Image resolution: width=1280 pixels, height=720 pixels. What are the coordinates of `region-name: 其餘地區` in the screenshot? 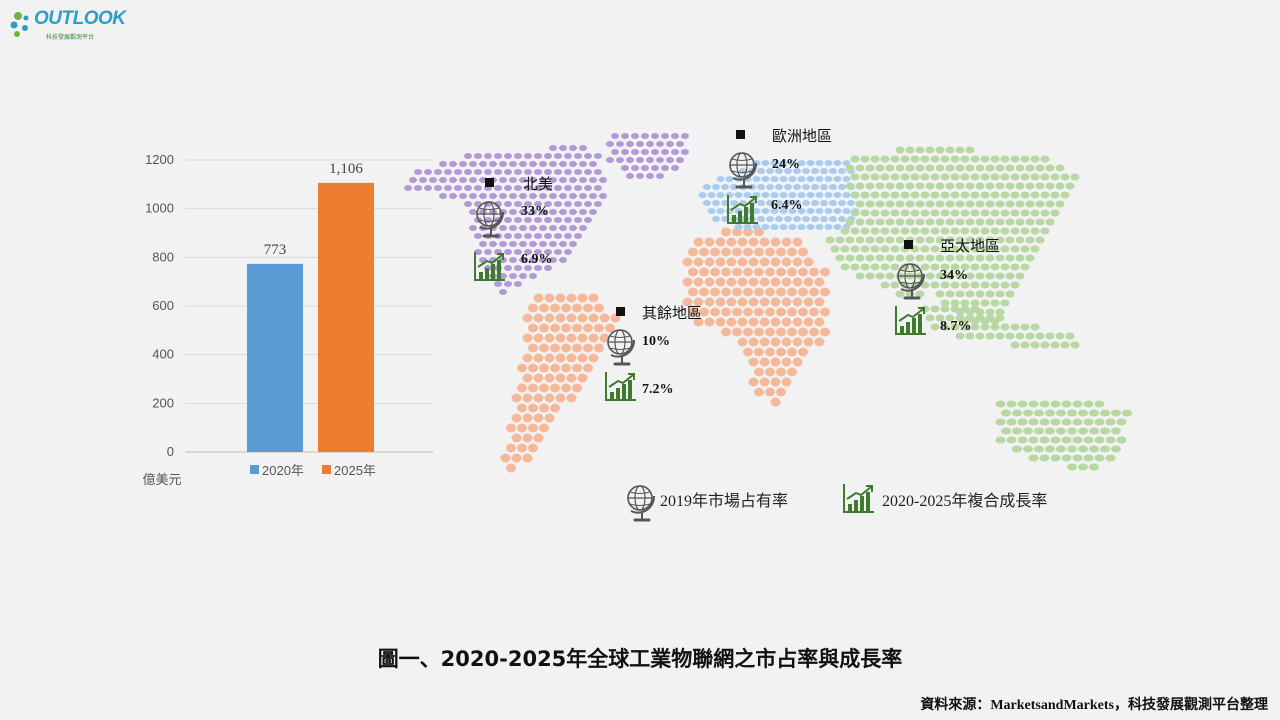 It's located at (672, 313).